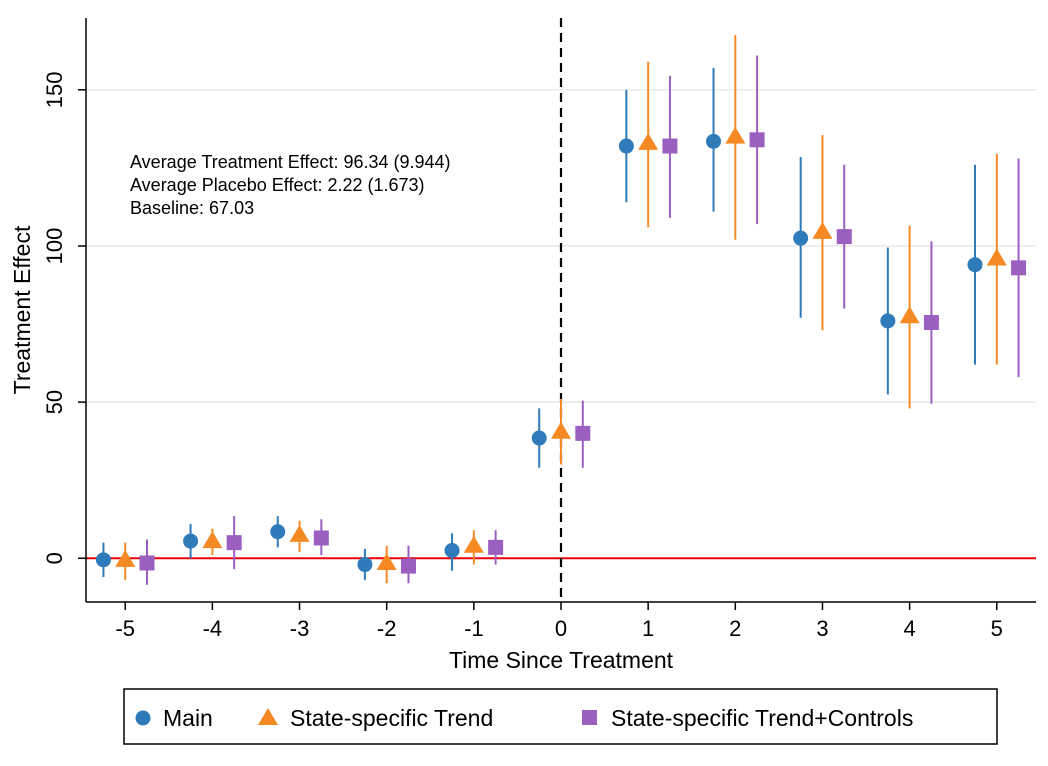 The image size is (1048, 766). I want to click on y-axis-title: Treatment Effect, so click(22, 309).